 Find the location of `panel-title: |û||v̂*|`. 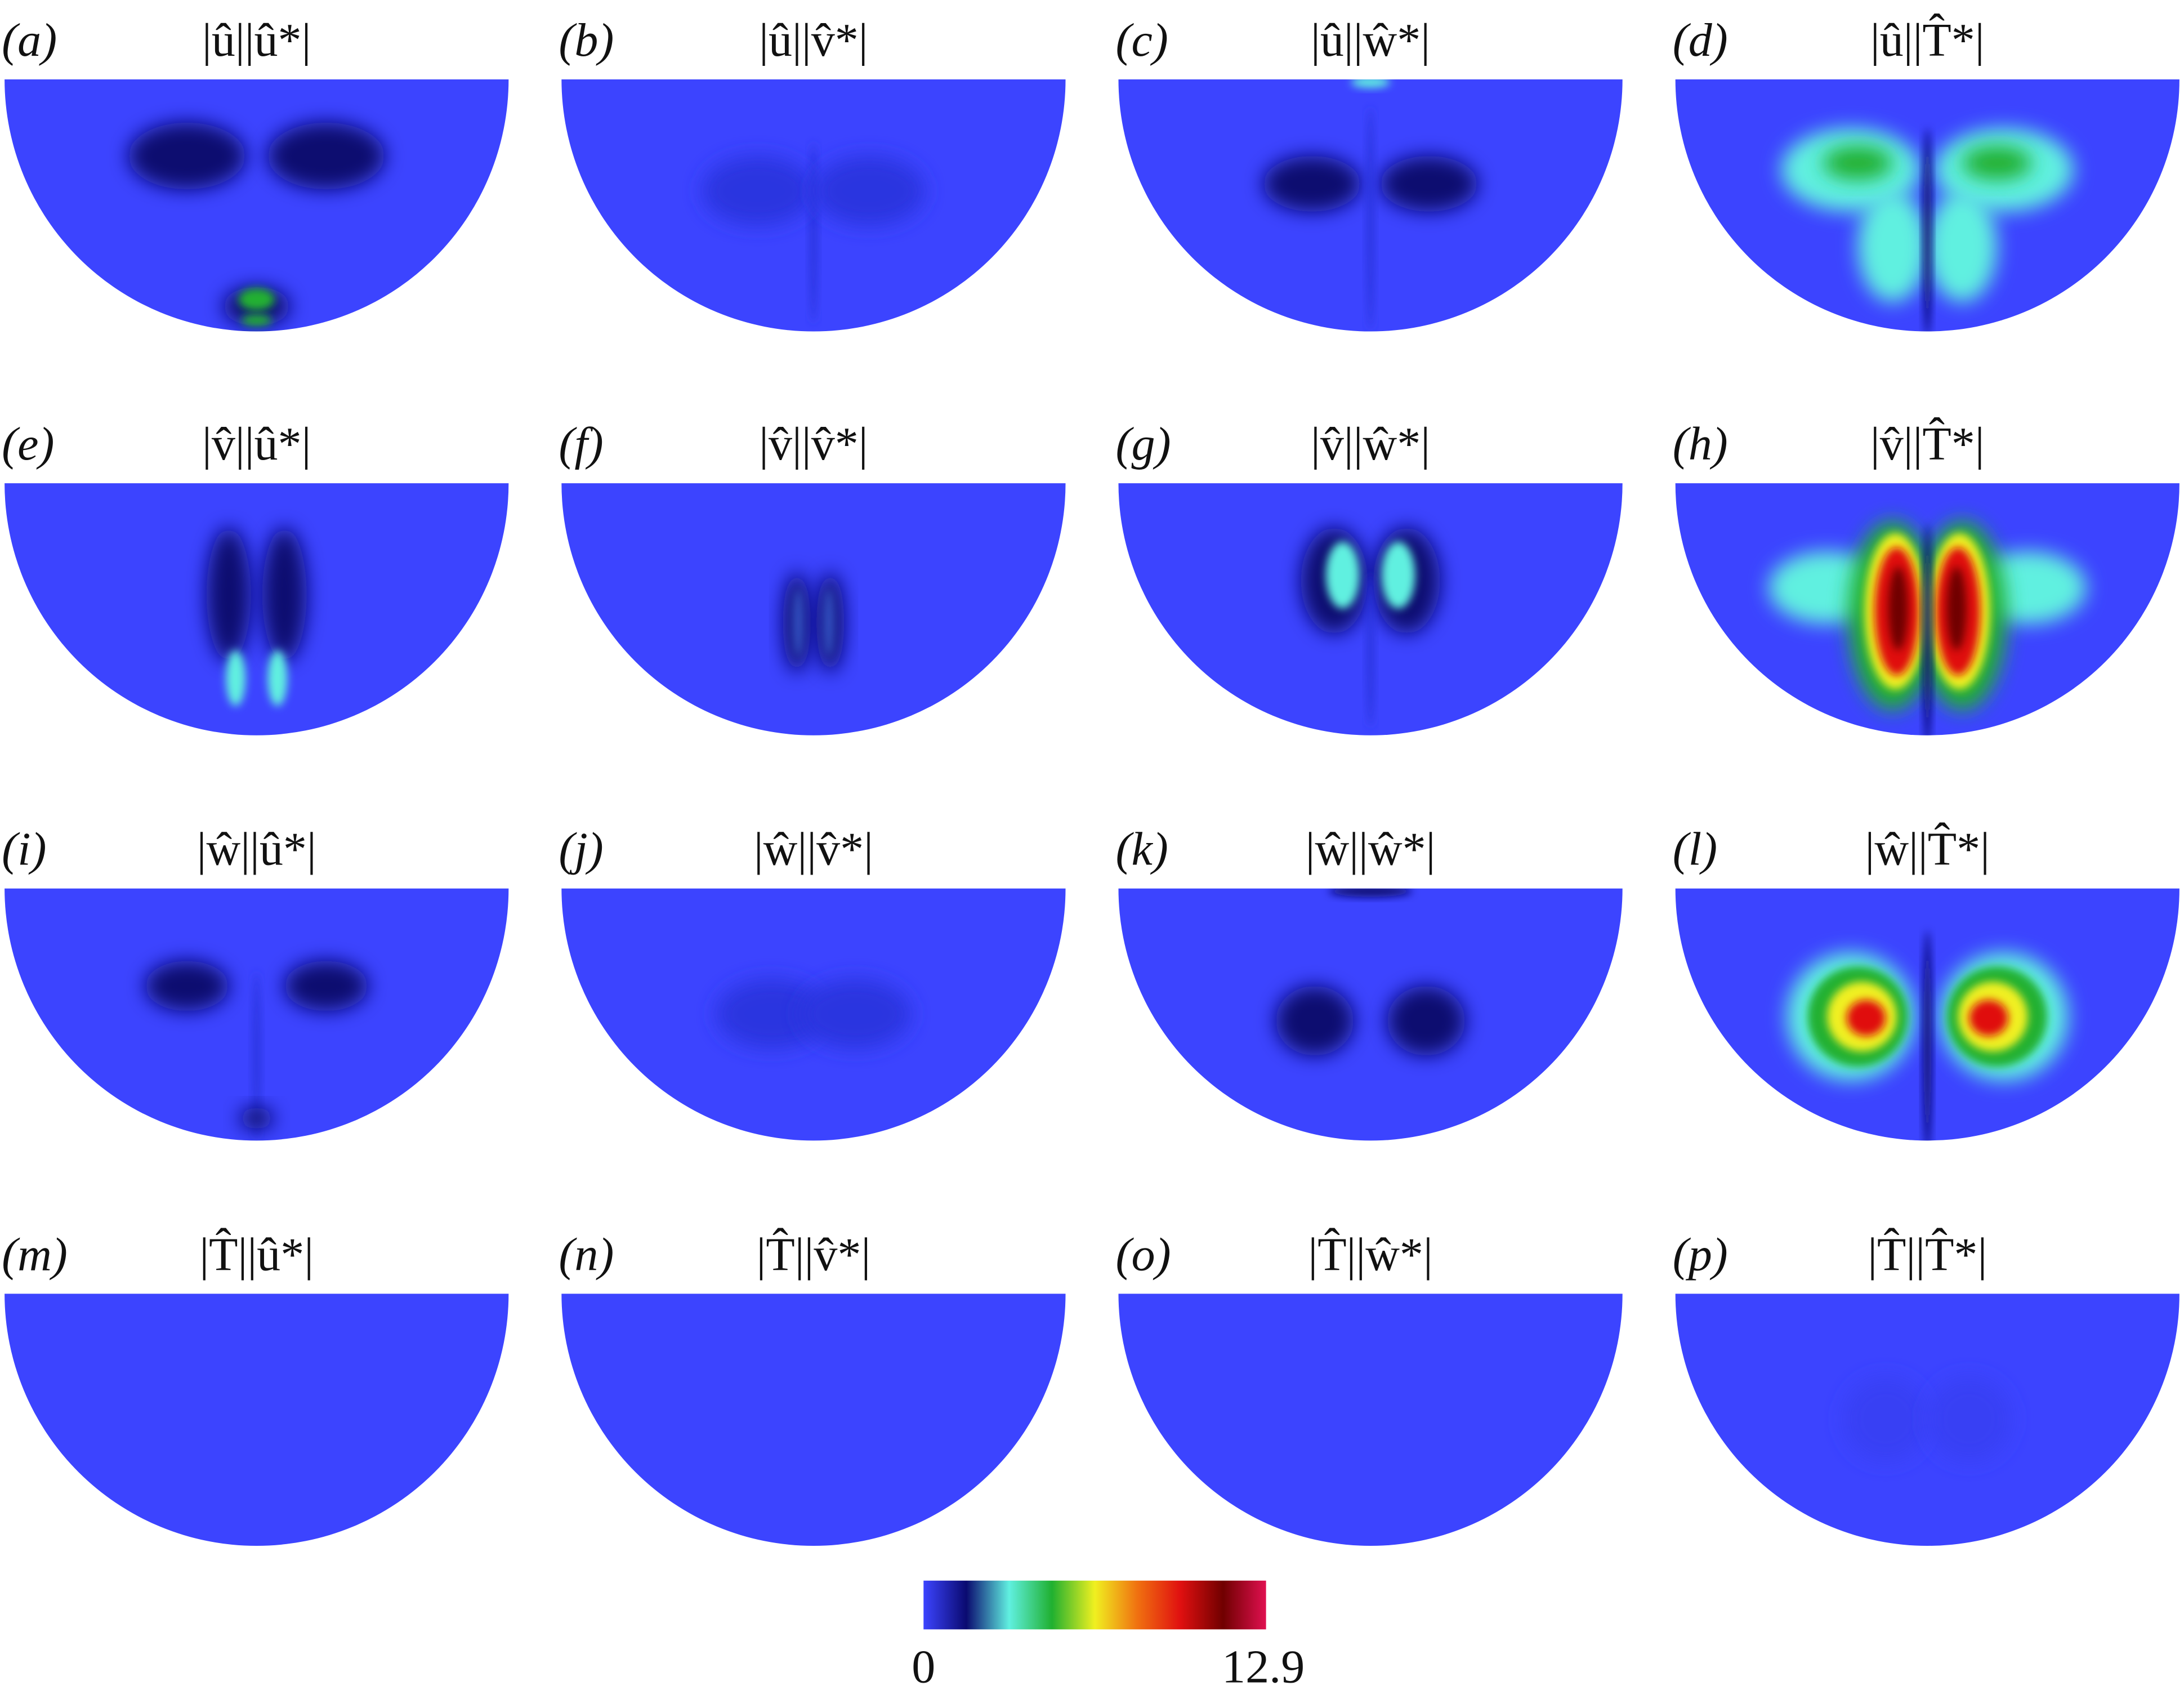

panel-title: |û||v̂*| is located at coordinates (813, 40).